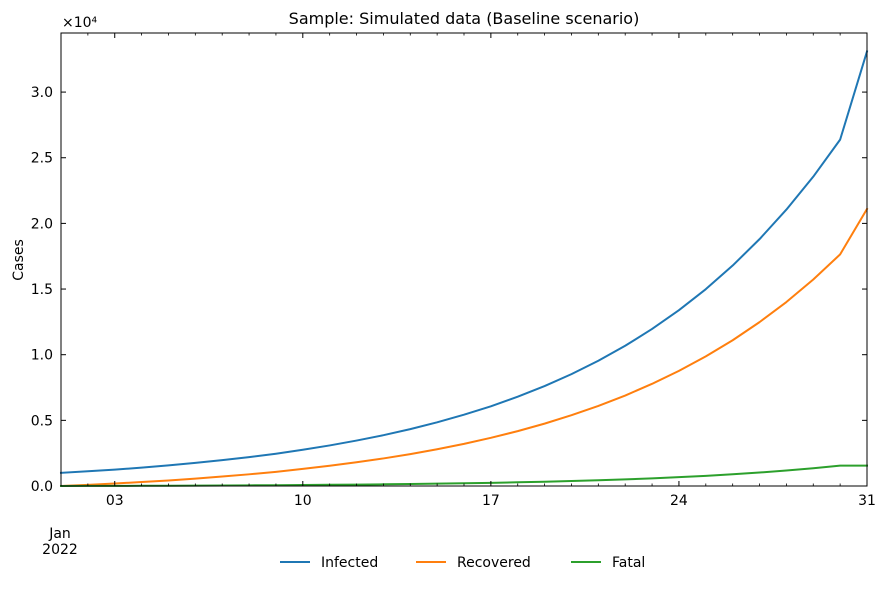 The width and height of the screenshot is (887, 590). Describe the element at coordinates (42, 93) in the screenshot. I see `y-tick-label: 3.0` at that location.